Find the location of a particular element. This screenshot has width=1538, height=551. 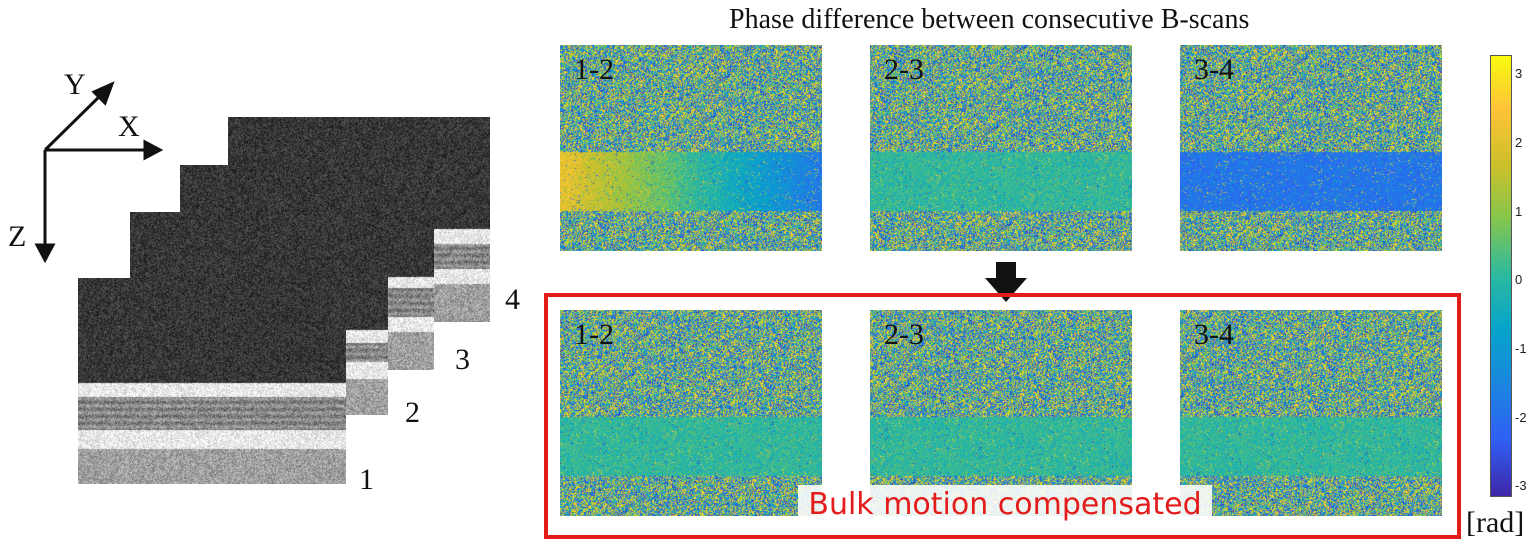

down-arrow-icon is located at coordinates (1006, 282).